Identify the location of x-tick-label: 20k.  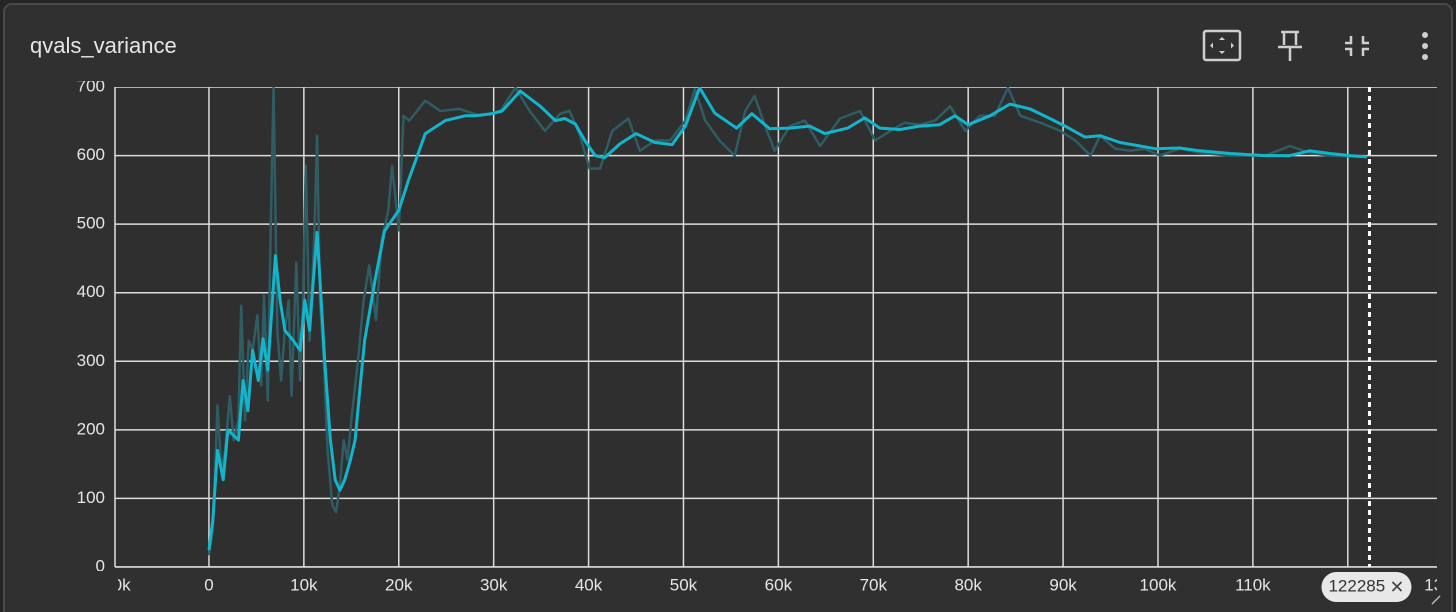
(399, 584).